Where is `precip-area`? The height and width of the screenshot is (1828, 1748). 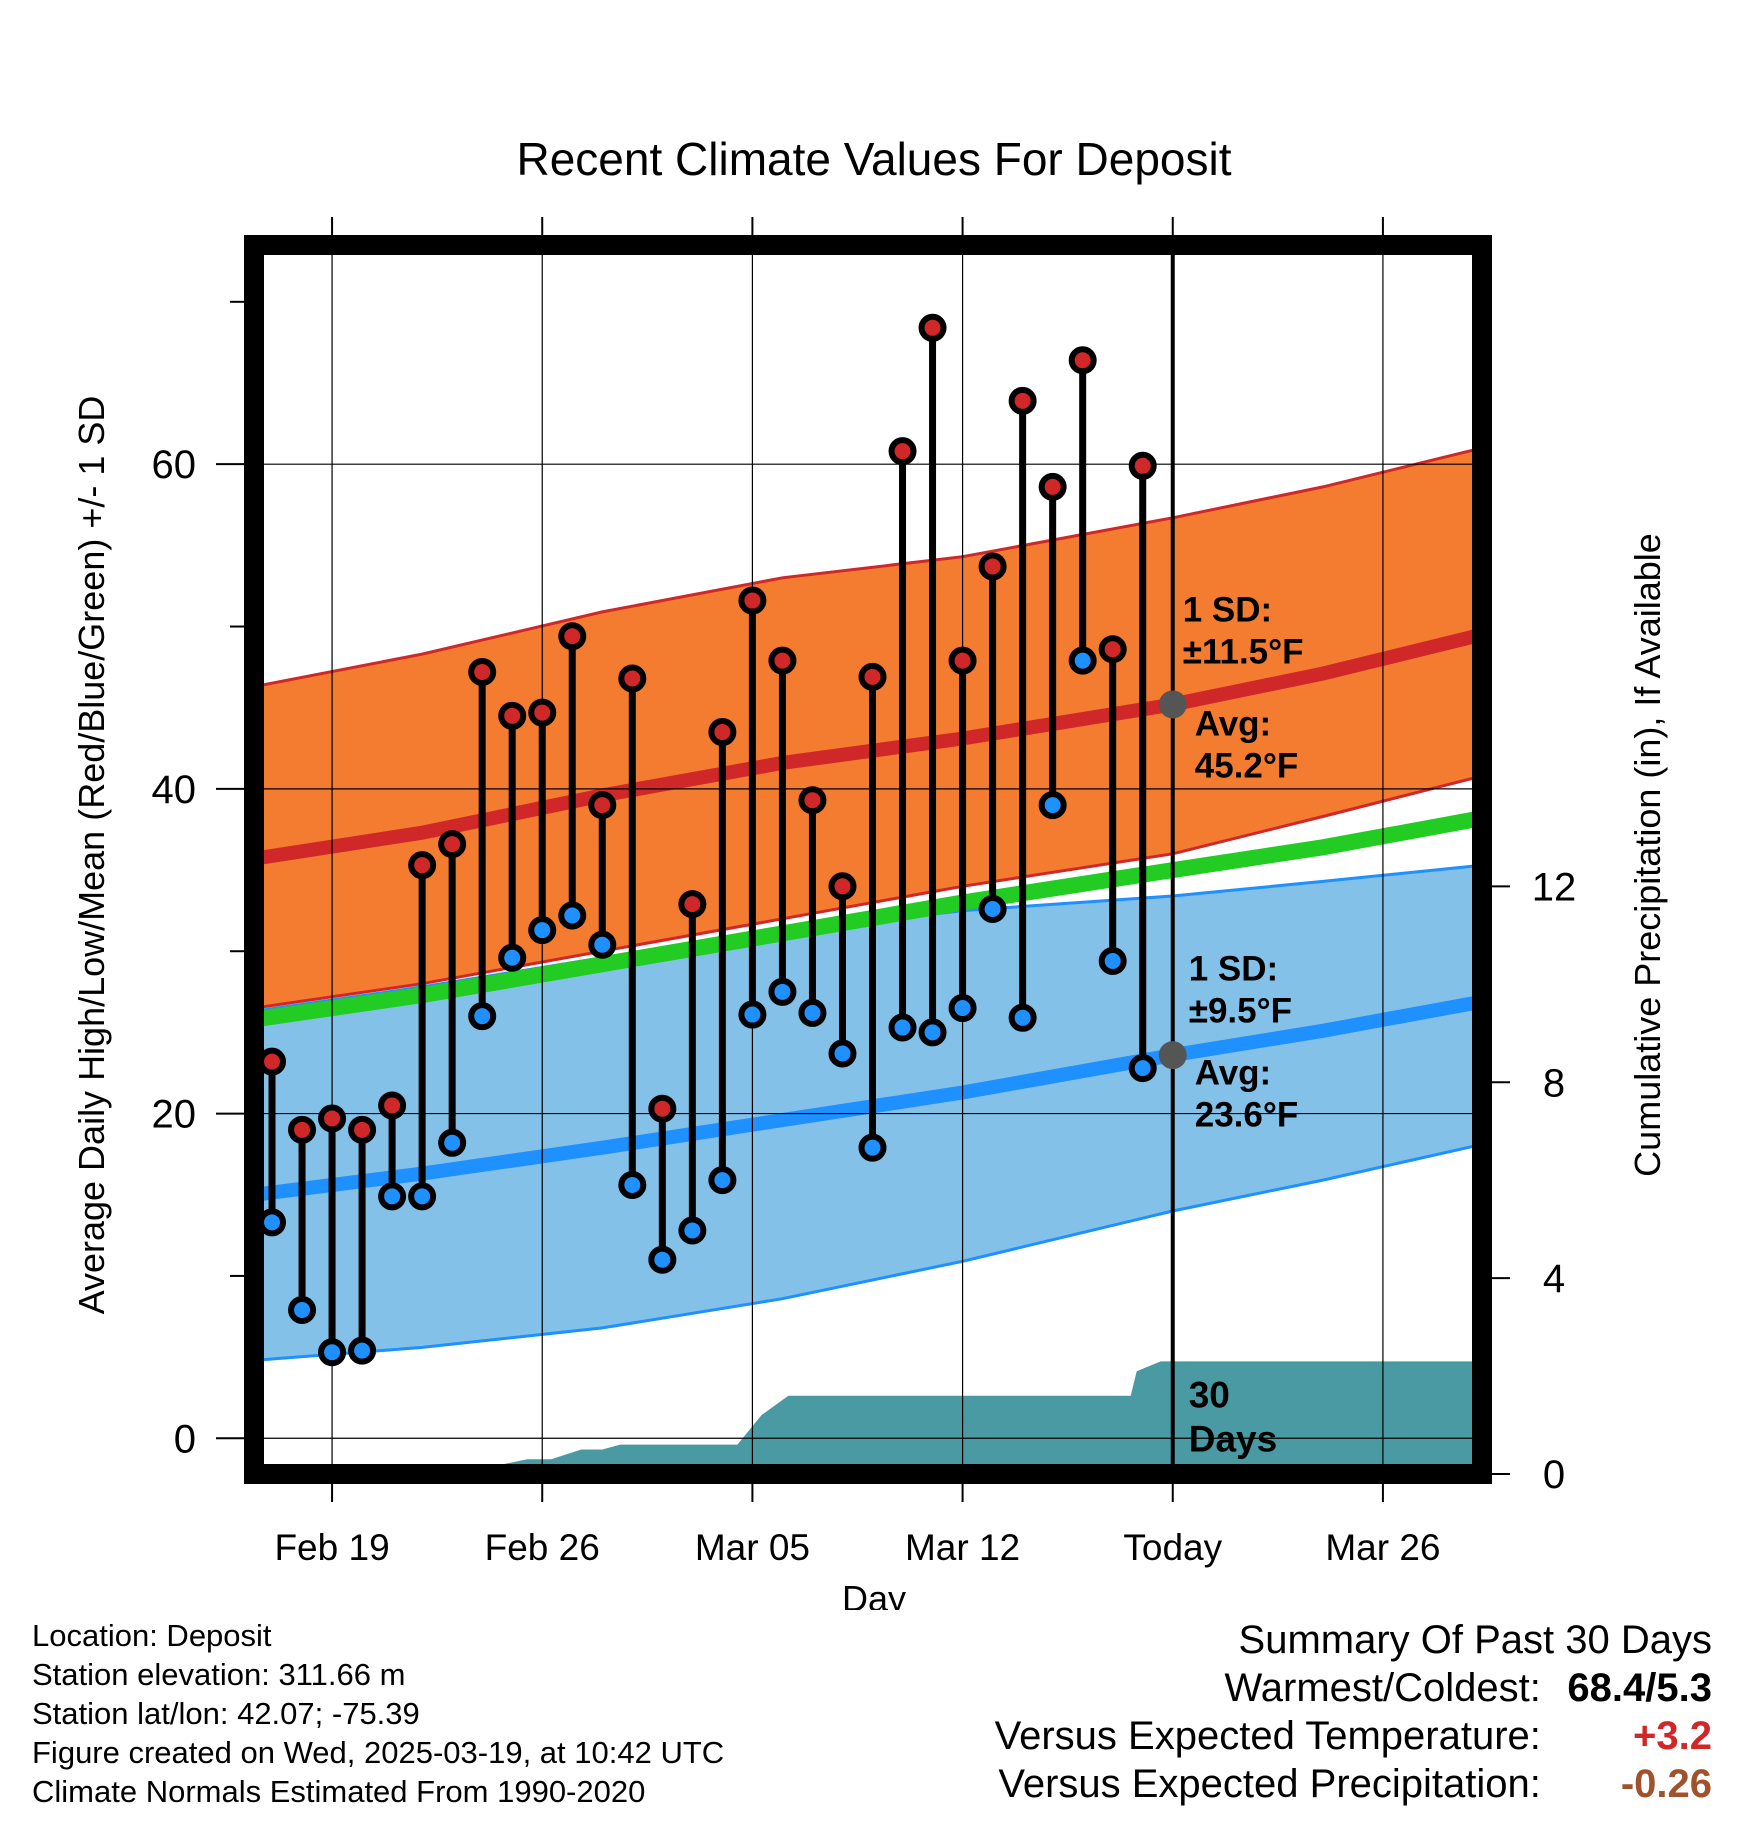 precip-area is located at coordinates (868, 1417).